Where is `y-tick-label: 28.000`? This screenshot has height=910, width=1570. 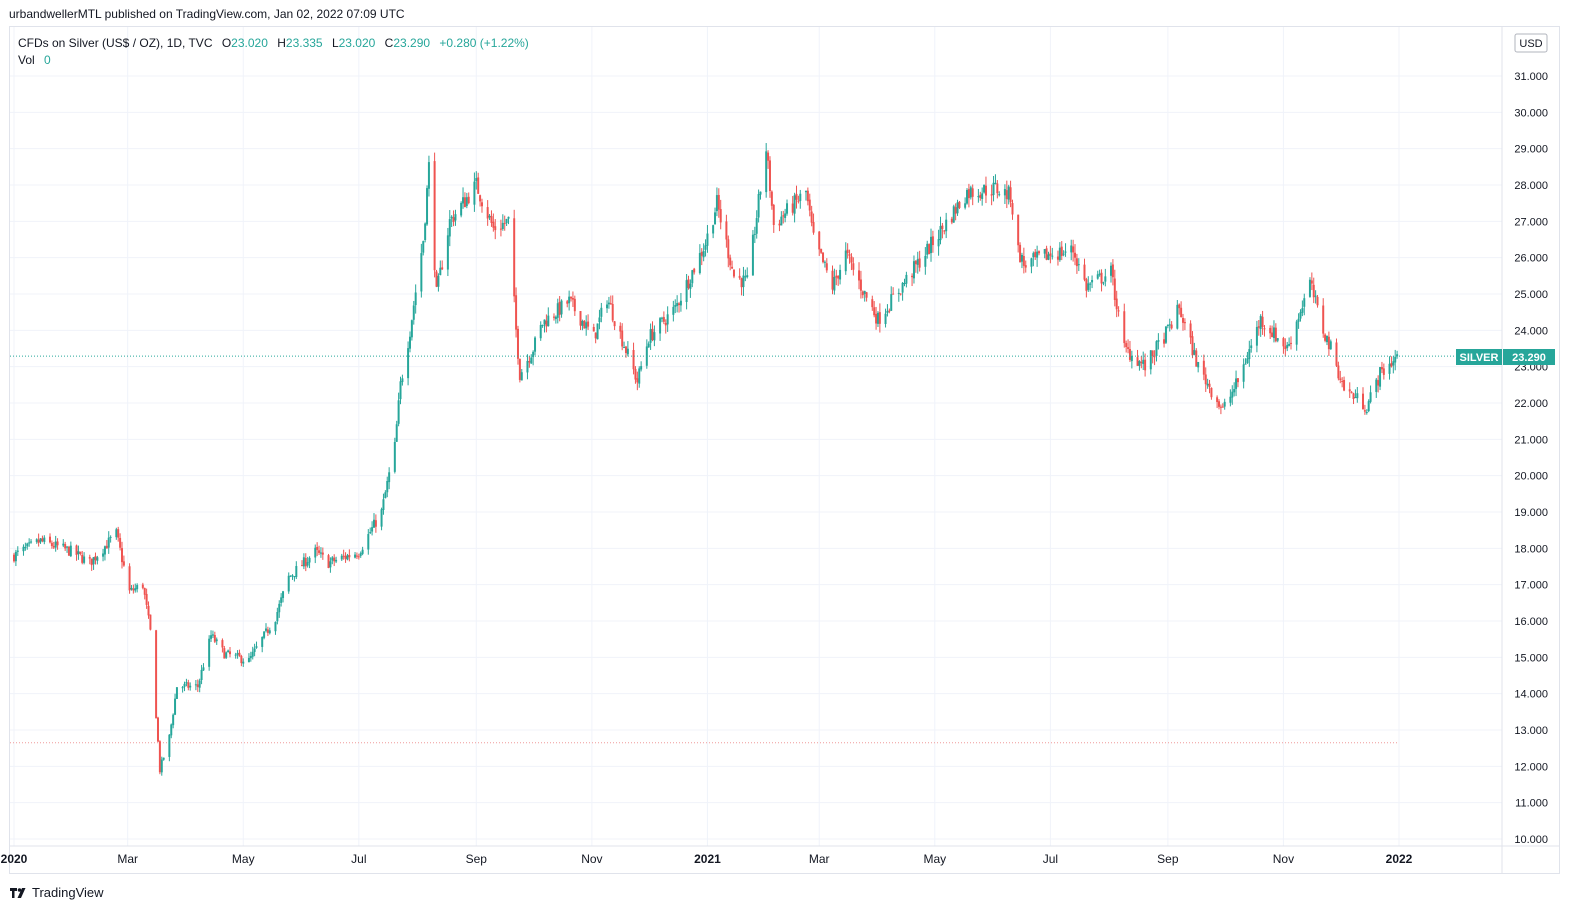
y-tick-label: 28.000 is located at coordinates (1531, 186).